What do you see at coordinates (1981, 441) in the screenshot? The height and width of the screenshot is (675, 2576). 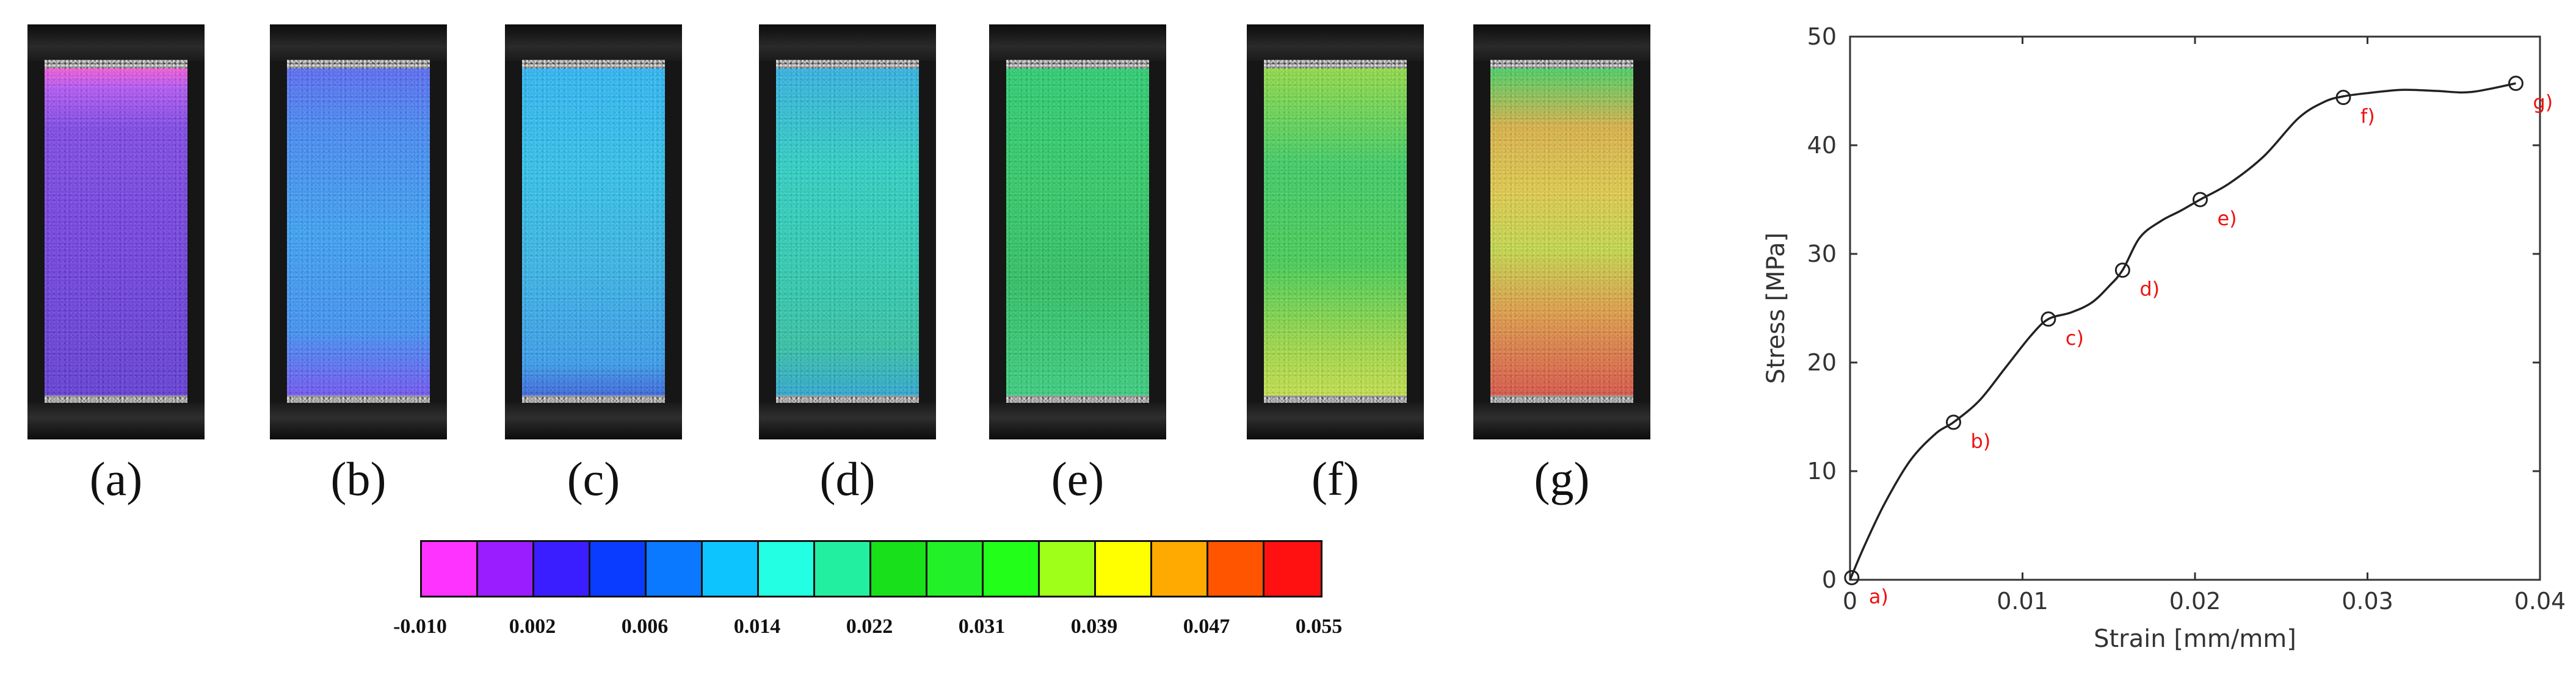 I see `stage-marker-label: b)` at bounding box center [1981, 441].